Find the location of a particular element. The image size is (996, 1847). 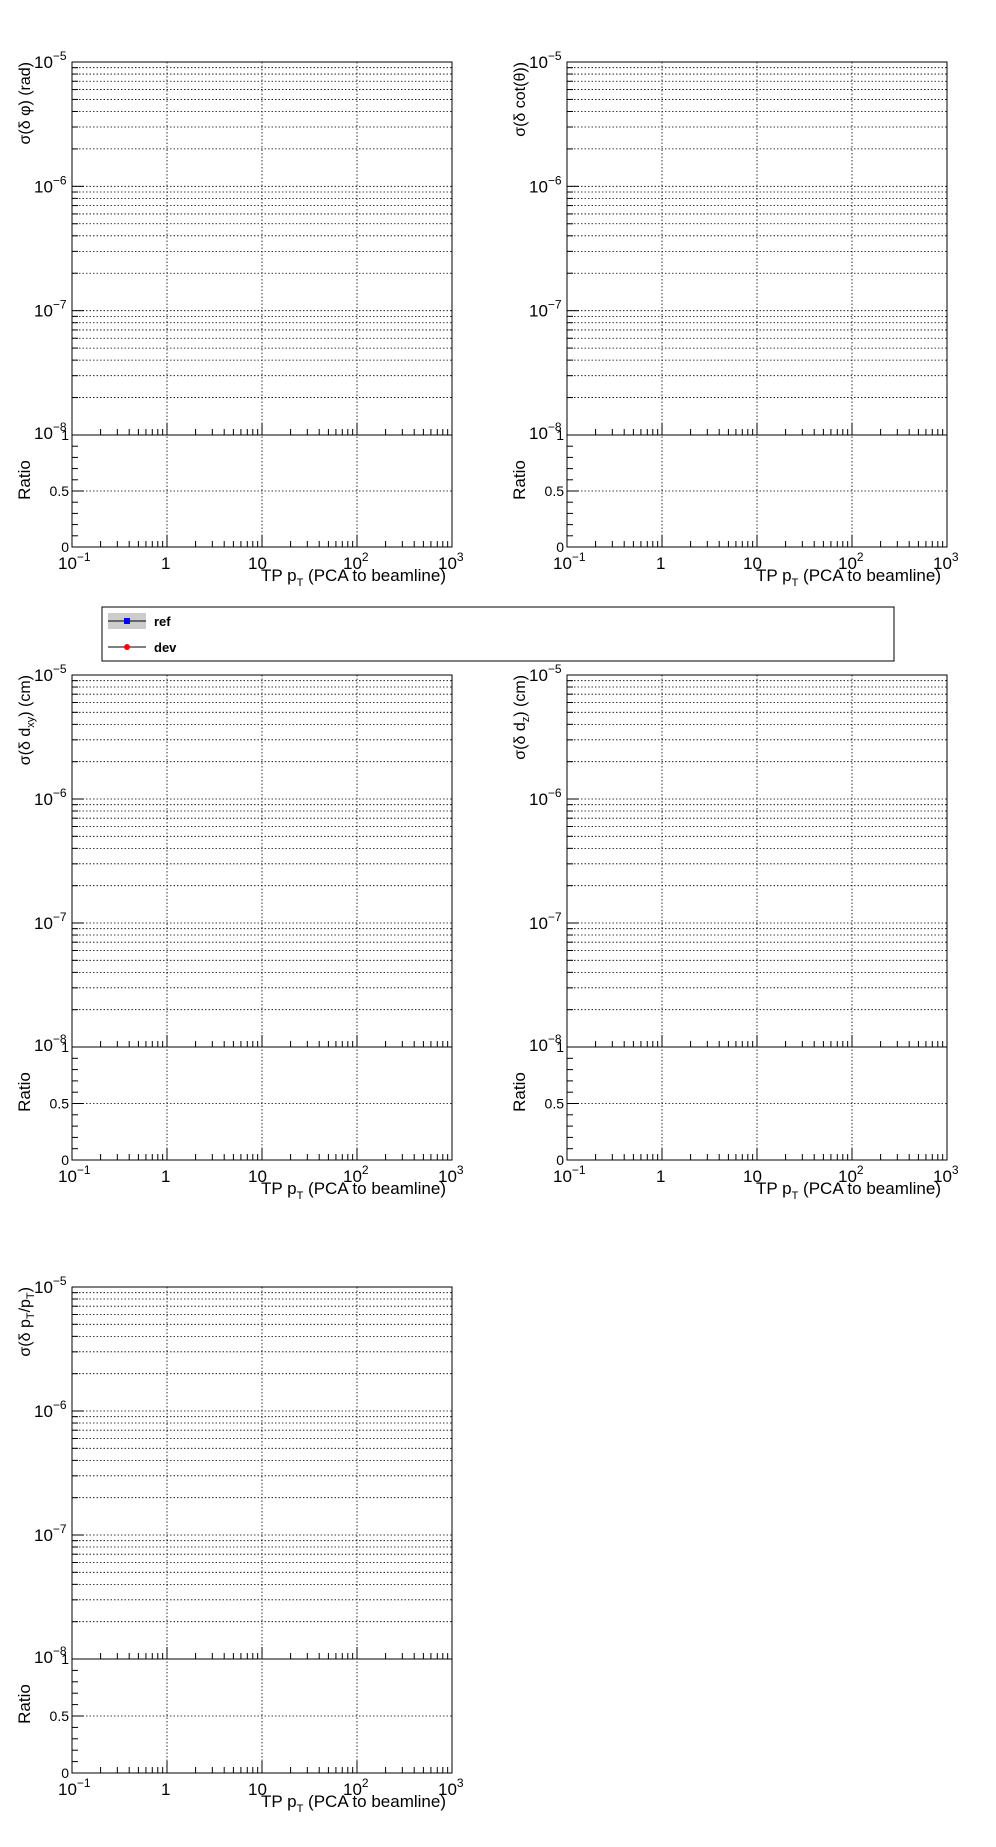

svg-text: σ(δ φ) (rad) is located at coordinates (25, 103).